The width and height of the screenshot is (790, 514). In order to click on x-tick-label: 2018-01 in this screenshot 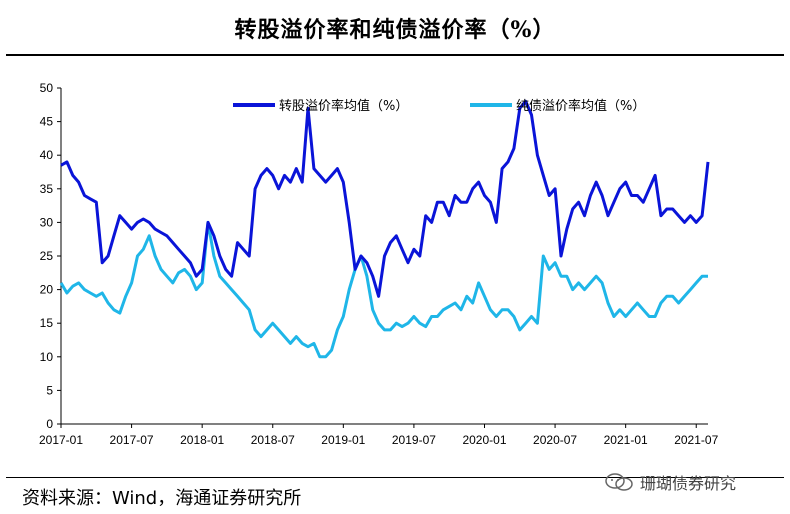, I will do `click(202, 440)`.